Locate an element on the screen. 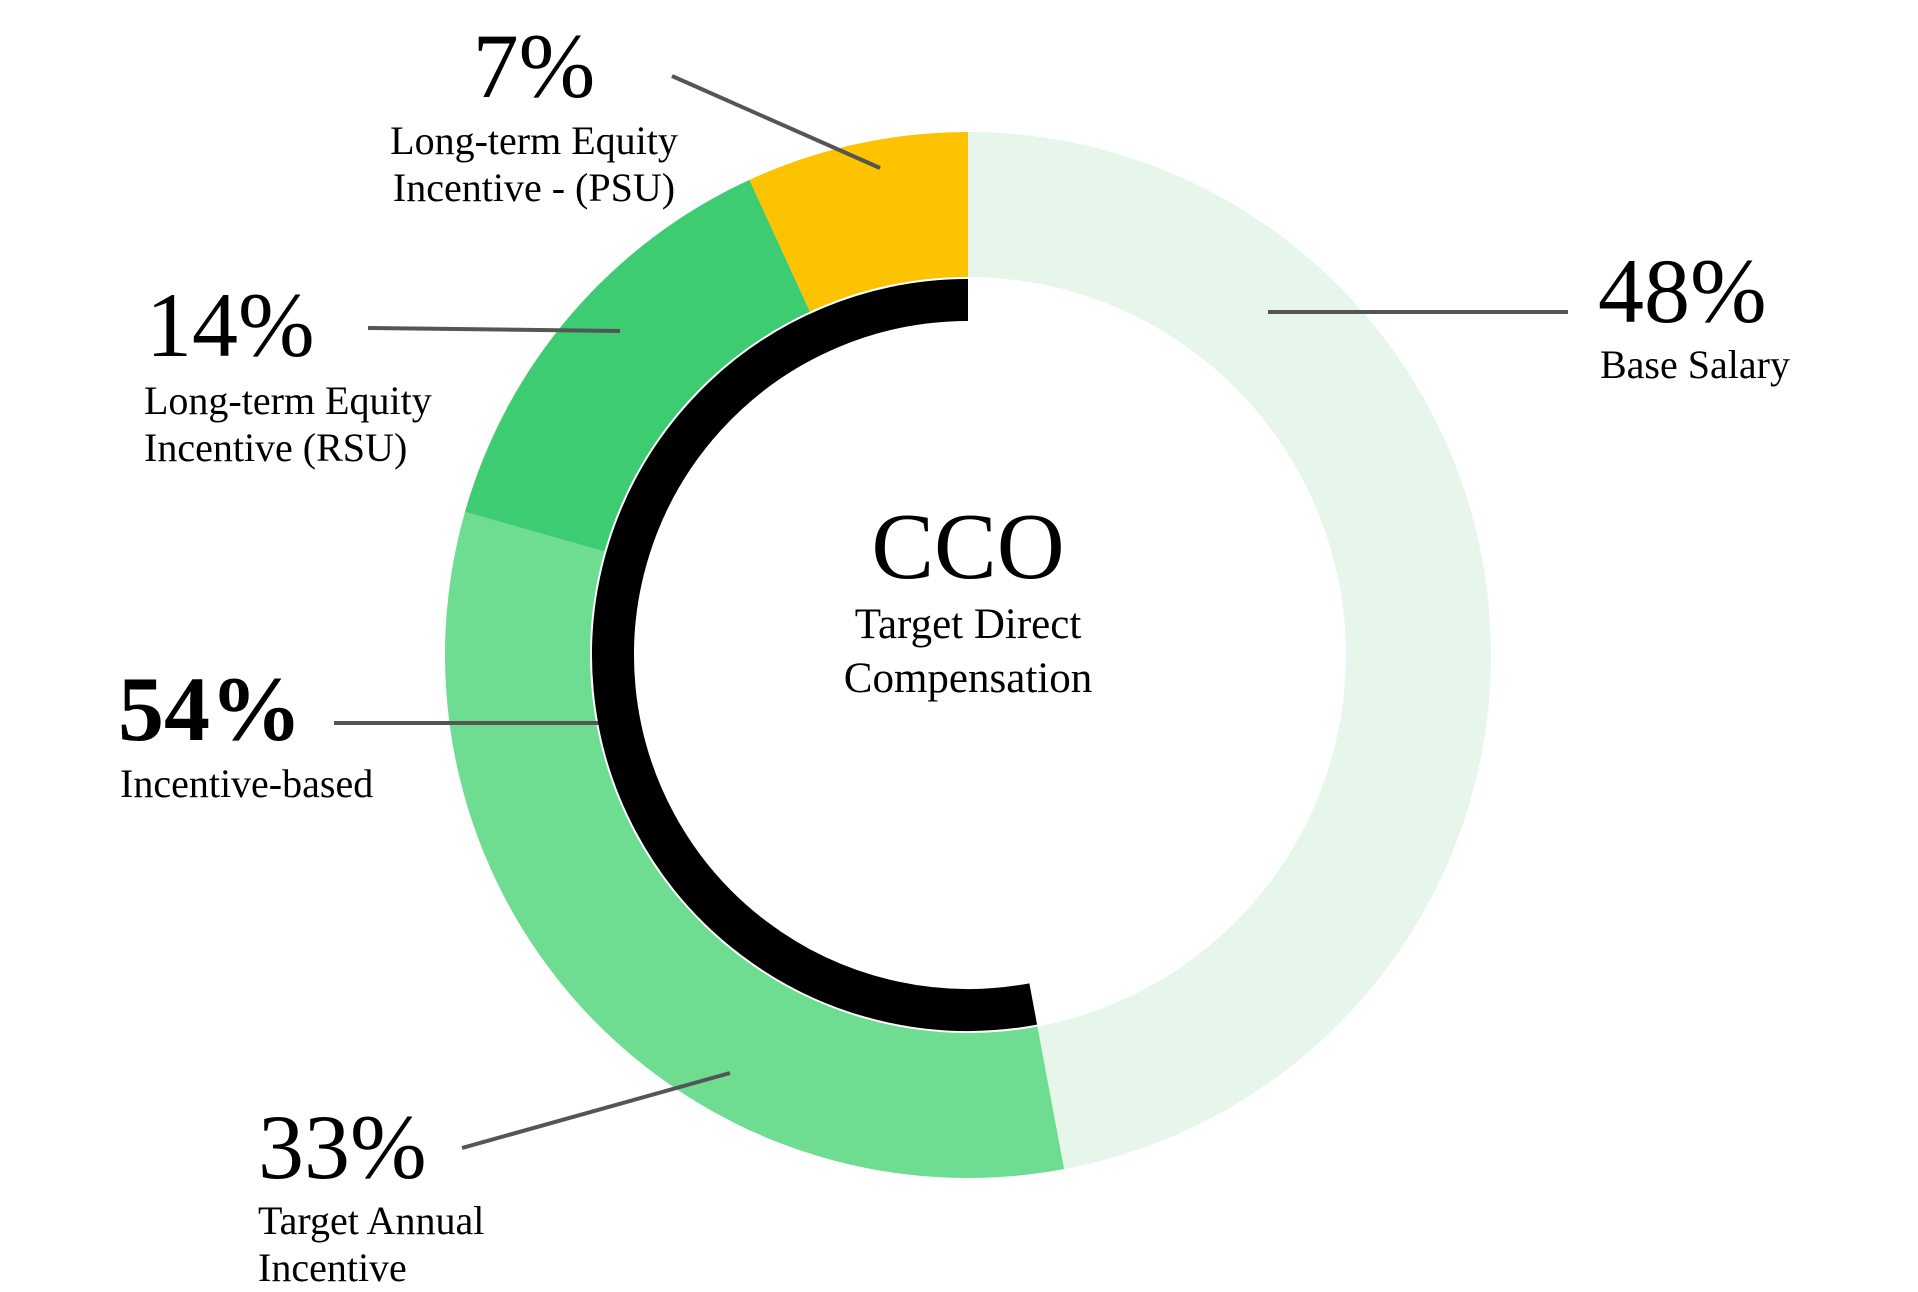 The height and width of the screenshot is (1292, 1918). center-title: CCO is located at coordinates (967, 547).